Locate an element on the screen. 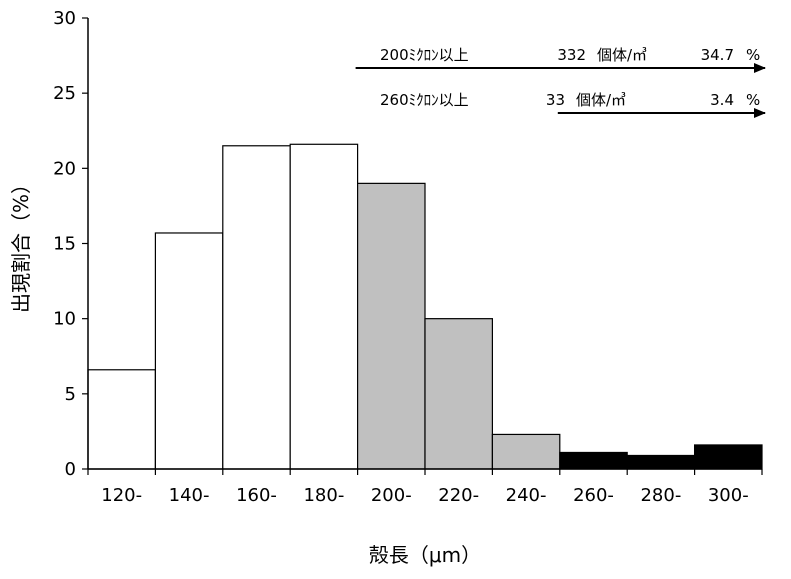  annotation-label: 260ﾐｸﾛﾝ以上 is located at coordinates (424, 100).